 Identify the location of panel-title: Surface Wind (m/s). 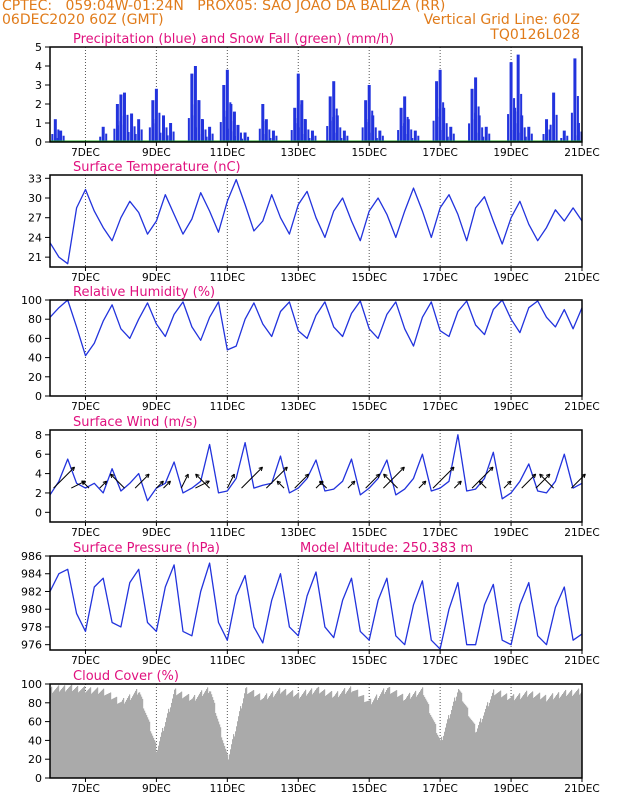
(135, 422).